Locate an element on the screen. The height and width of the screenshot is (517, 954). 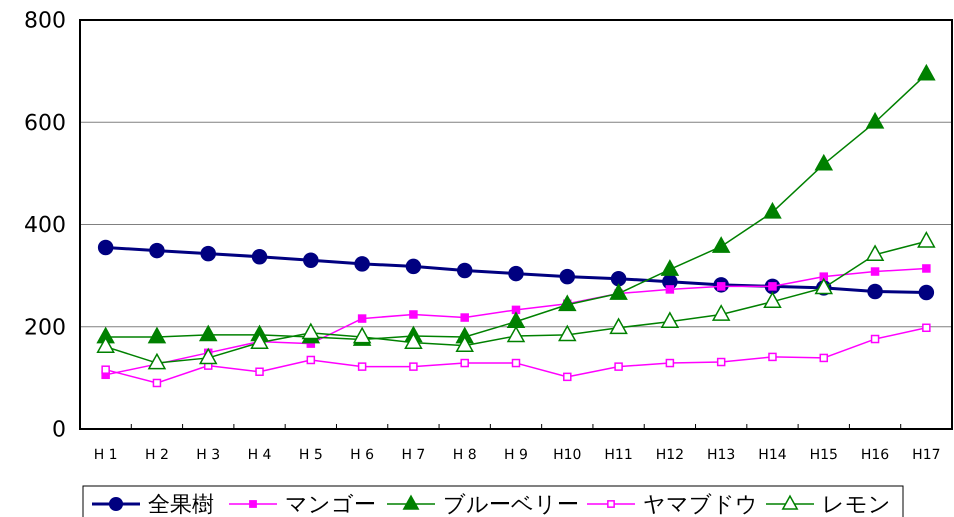
x-tick-label: H 5 is located at coordinates (310, 455).